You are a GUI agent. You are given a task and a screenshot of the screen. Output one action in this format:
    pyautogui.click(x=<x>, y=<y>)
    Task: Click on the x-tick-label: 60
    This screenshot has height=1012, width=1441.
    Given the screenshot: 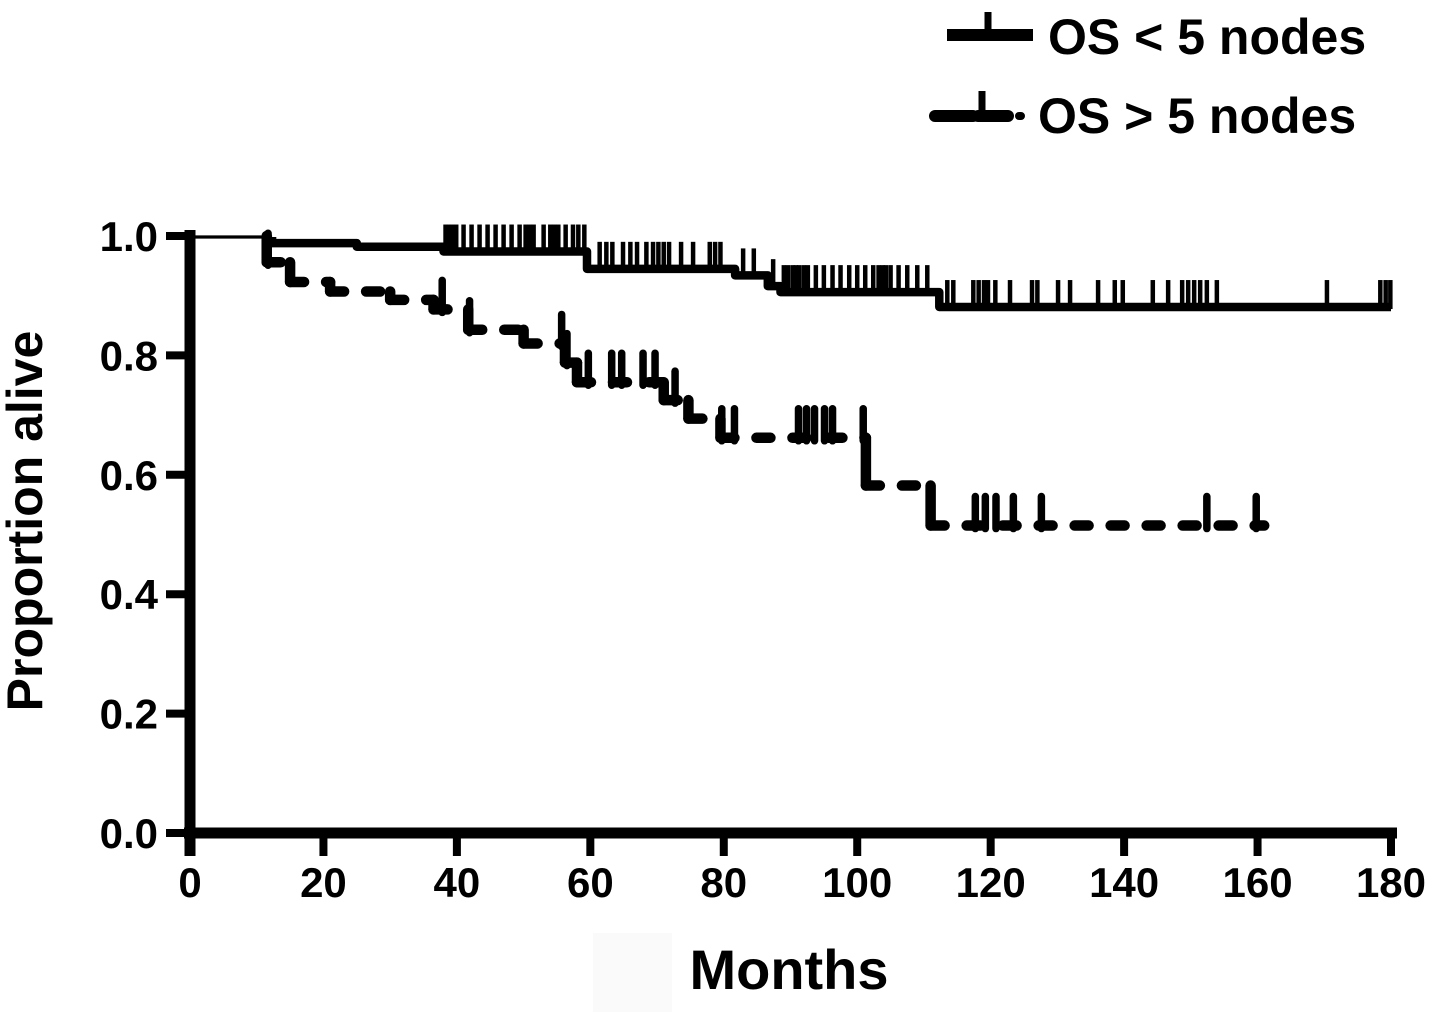 What is the action you would take?
    pyautogui.click(x=590, y=882)
    